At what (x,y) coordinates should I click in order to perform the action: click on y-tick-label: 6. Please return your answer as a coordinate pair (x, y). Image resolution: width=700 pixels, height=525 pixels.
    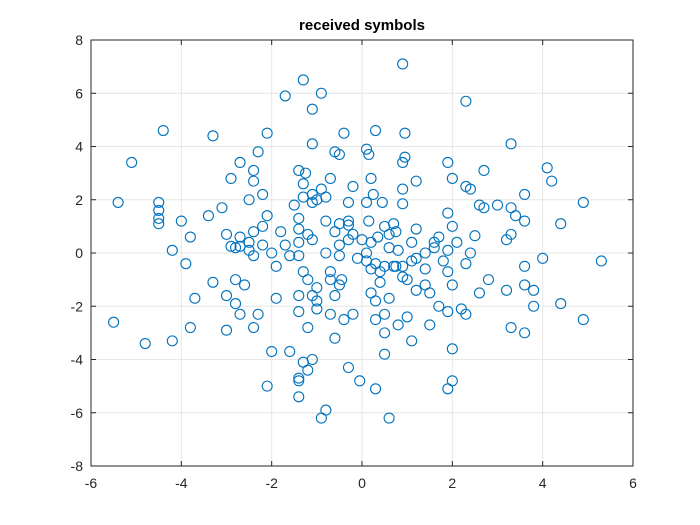
    Looking at the image, I should click on (79, 93).